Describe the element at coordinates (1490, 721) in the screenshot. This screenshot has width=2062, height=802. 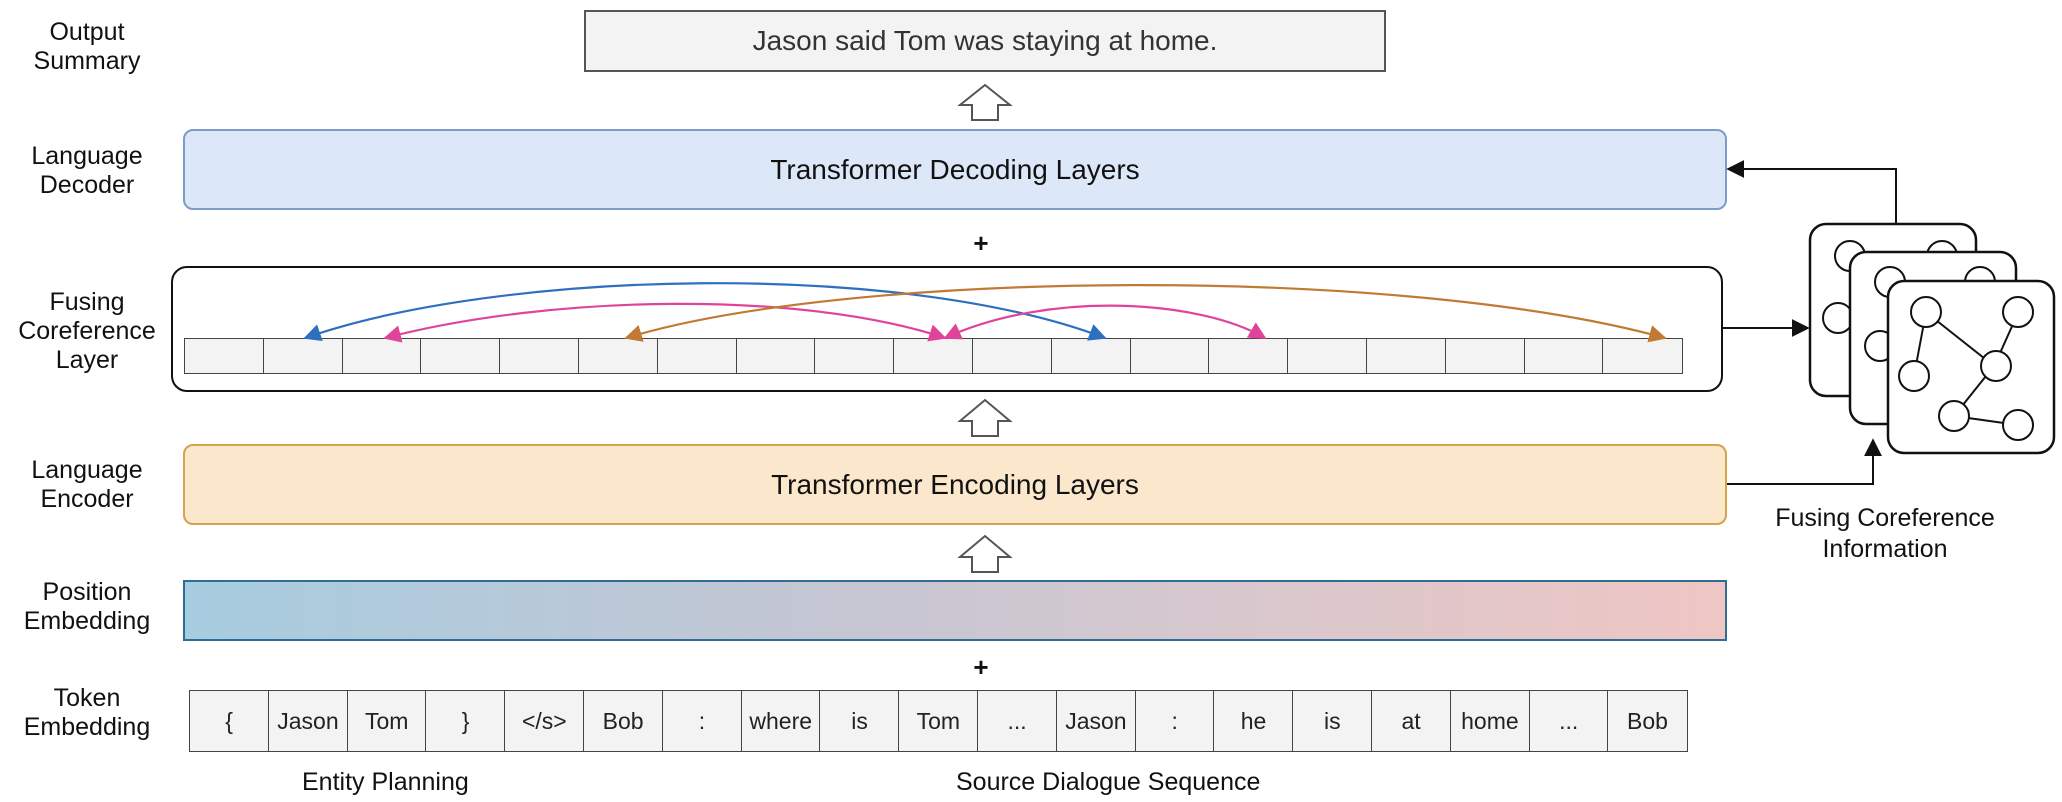
I see `token-cell: home` at that location.